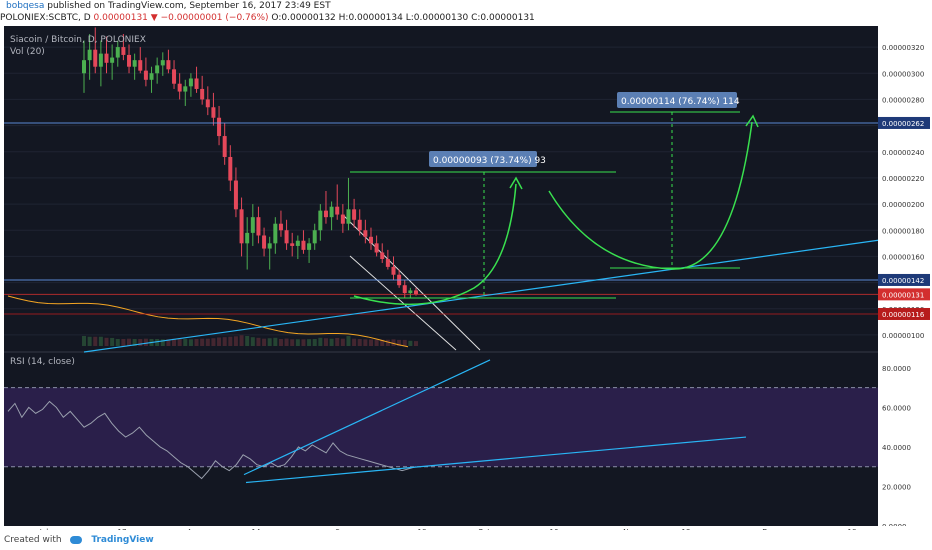 This screenshot has height=550, width=932. Describe the element at coordinates (896, 487) in the screenshot. I see `rsi-tick-label: 20.0000` at that location.